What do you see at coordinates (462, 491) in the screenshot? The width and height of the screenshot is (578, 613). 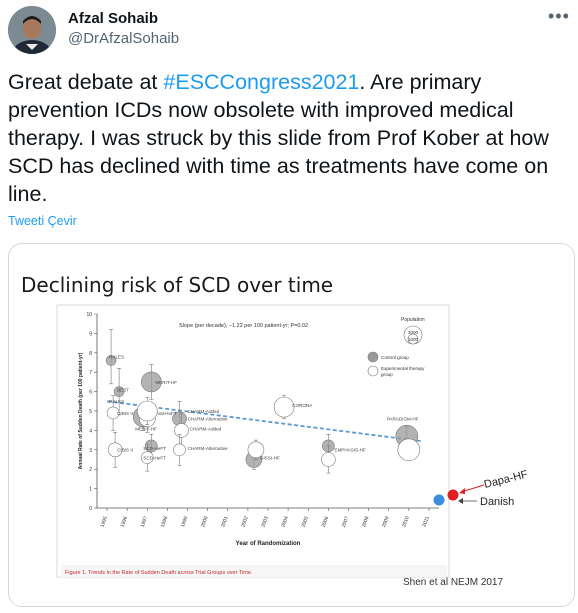 I see `dapa-hf-arrowhead` at bounding box center [462, 491].